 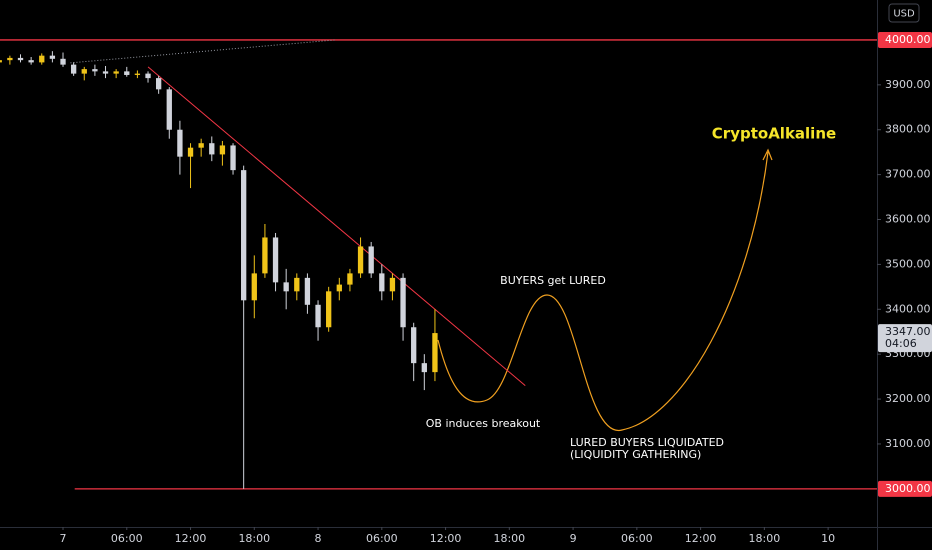 I want to click on countdown: 04:06, so click(x=901, y=343).